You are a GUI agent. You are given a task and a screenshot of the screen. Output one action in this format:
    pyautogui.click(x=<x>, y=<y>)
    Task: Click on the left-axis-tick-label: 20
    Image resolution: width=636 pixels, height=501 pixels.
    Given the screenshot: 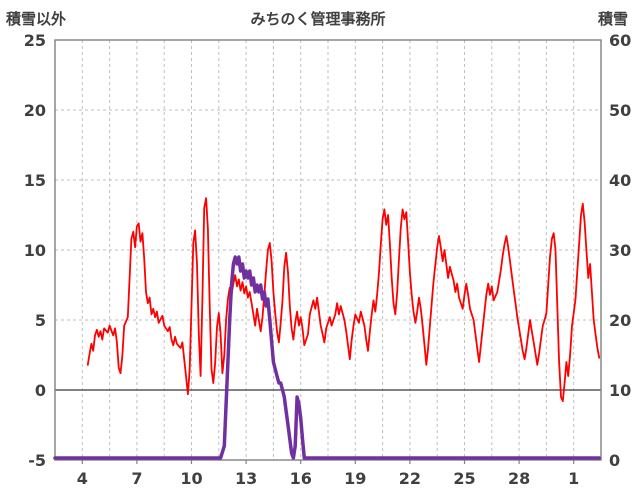 What is the action you would take?
    pyautogui.click(x=35, y=110)
    